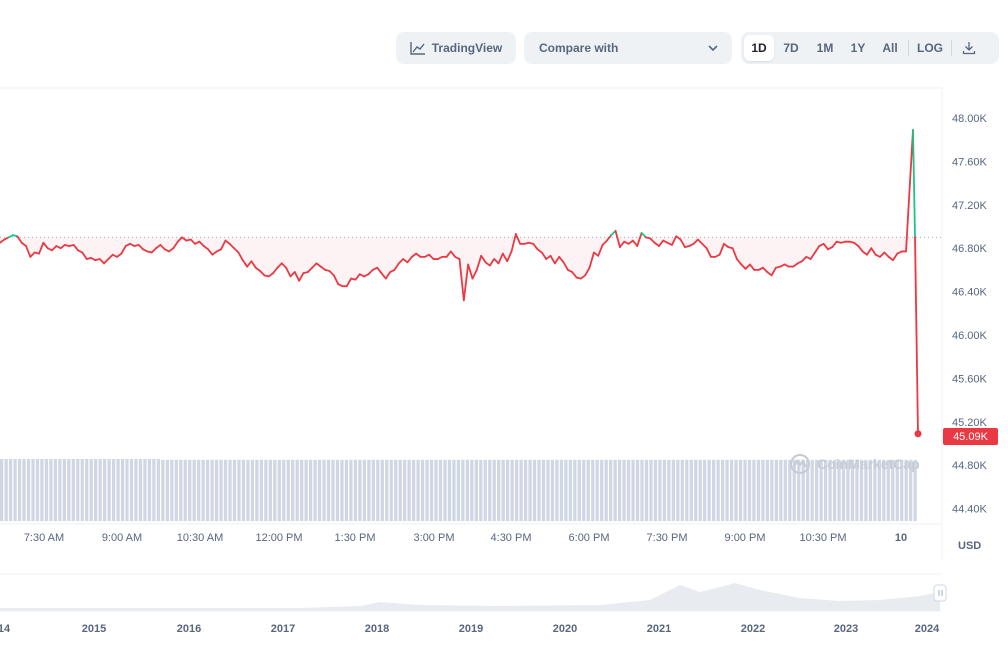 This screenshot has width=1008, height=652. I want to click on y-tick-label: 45.20K, so click(970, 423).